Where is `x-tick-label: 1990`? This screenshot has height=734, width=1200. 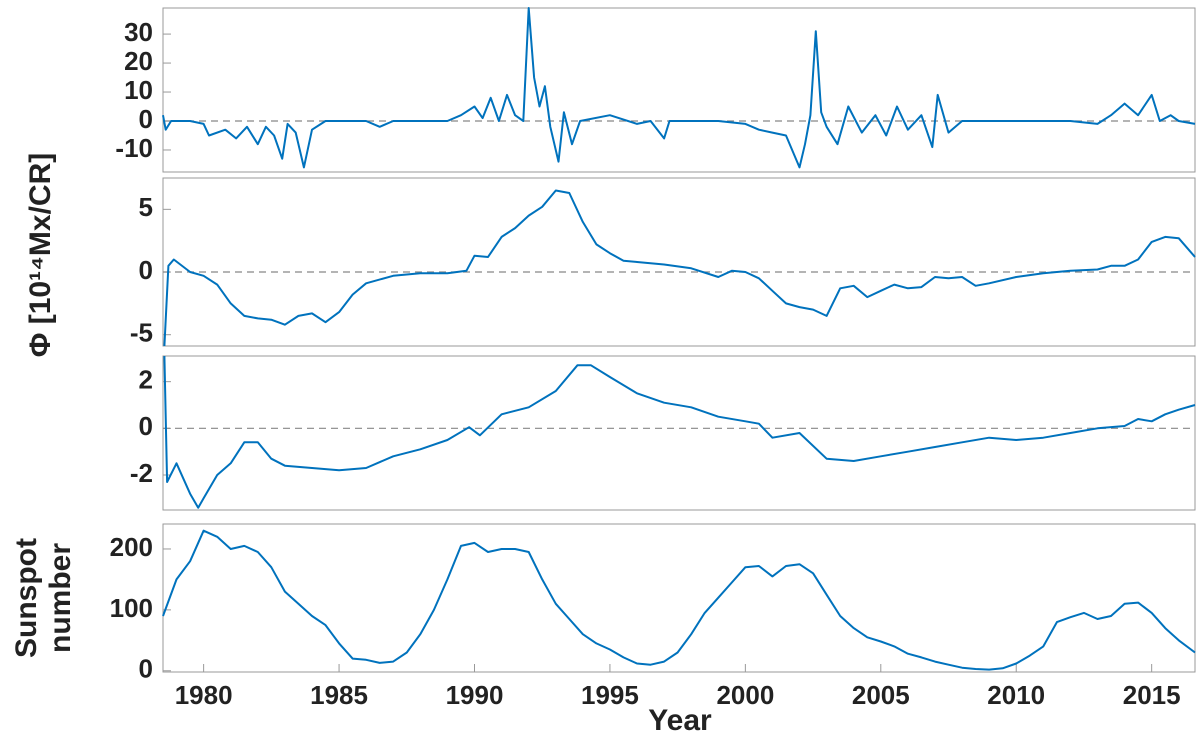 x-tick-label: 1990 is located at coordinates (475, 695).